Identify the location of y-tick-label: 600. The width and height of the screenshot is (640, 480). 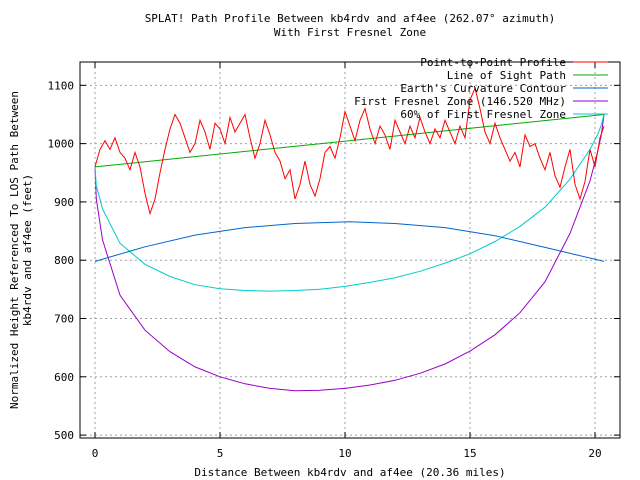
(64, 377).